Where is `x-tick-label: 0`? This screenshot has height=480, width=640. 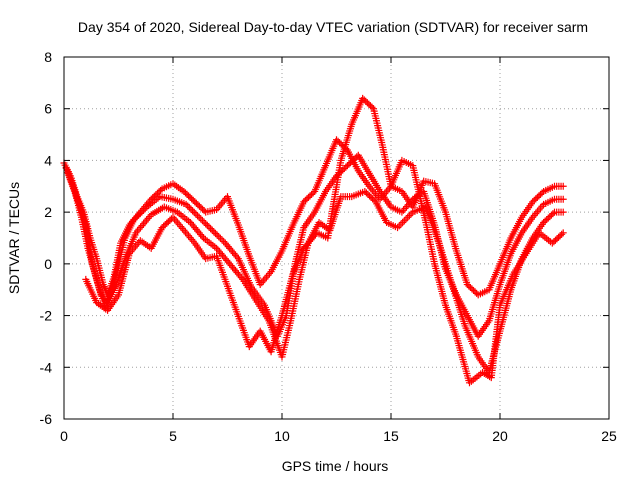
x-tick-label: 0 is located at coordinates (64, 436).